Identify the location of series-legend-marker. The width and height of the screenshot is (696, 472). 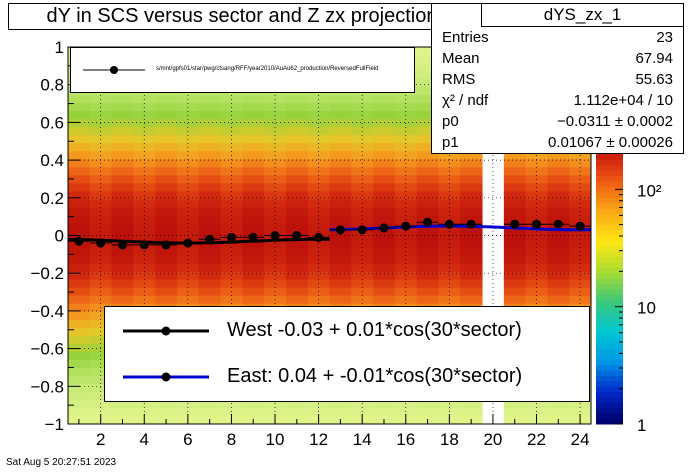
(114, 70).